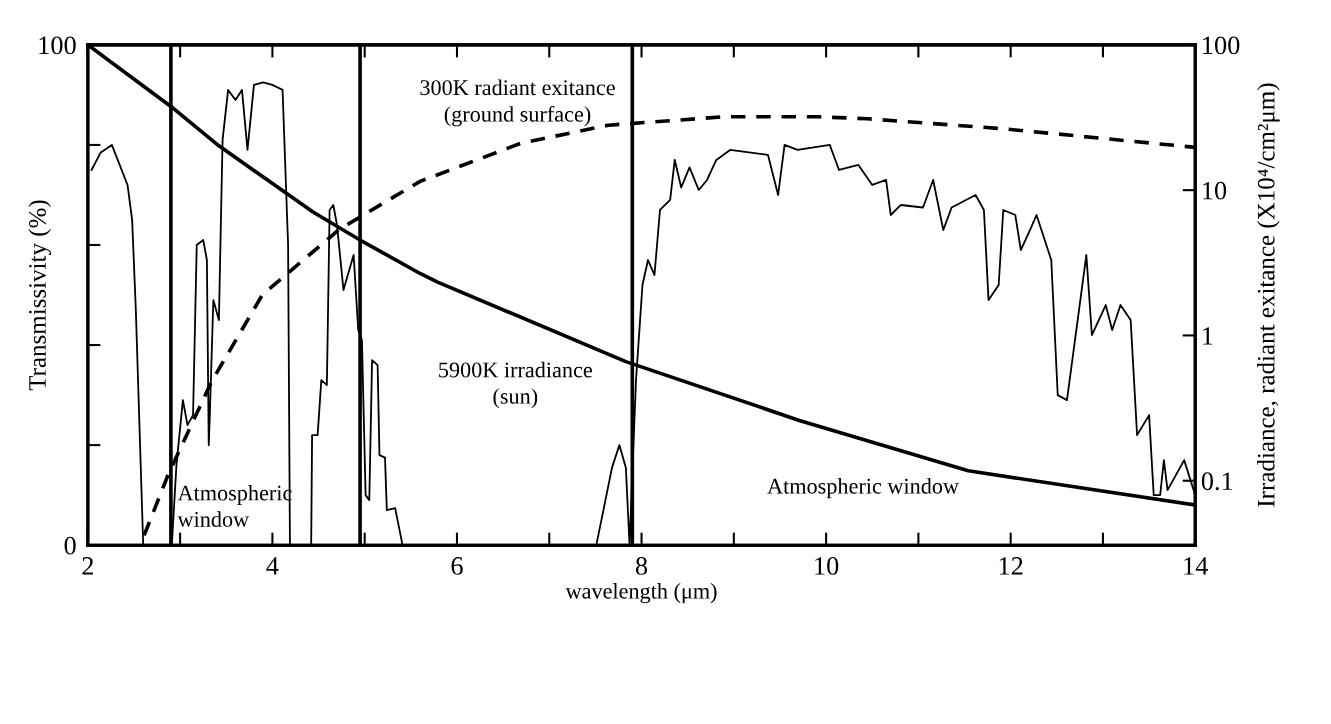 This screenshot has height=724, width=1331. I want to click on x-tick-label: 10, so click(827, 566).